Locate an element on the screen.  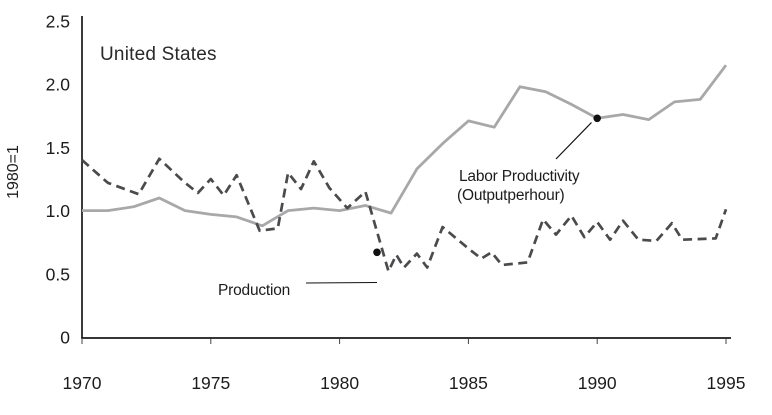
y-axis-tick-label: 1.5 is located at coordinates (58, 148).